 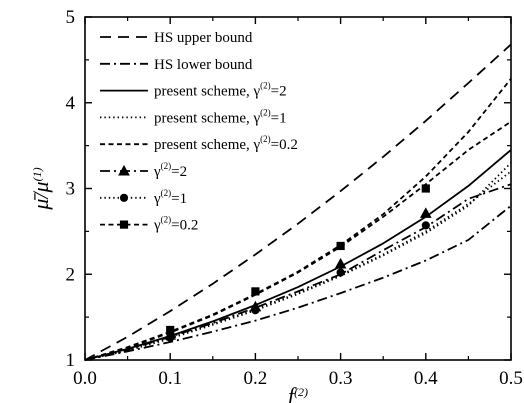 I want to click on x-tick-label: 0.5, so click(x=511, y=378).